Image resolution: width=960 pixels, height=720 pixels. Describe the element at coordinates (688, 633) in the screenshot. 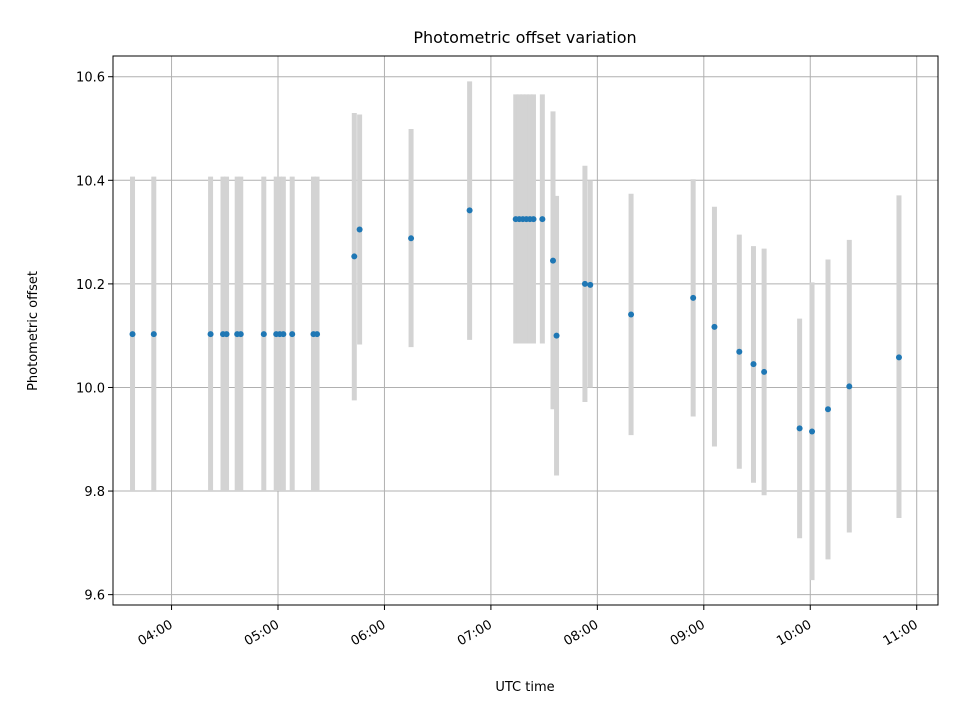

I see `x-tick-label: 09:00` at that location.